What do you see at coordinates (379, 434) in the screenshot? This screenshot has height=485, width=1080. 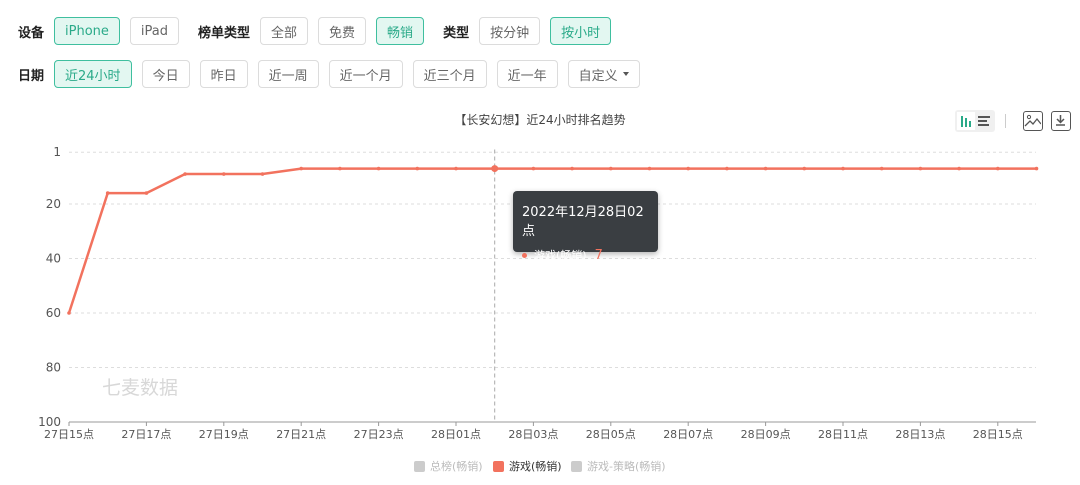 I see `x-tick-label: 27日23点` at bounding box center [379, 434].